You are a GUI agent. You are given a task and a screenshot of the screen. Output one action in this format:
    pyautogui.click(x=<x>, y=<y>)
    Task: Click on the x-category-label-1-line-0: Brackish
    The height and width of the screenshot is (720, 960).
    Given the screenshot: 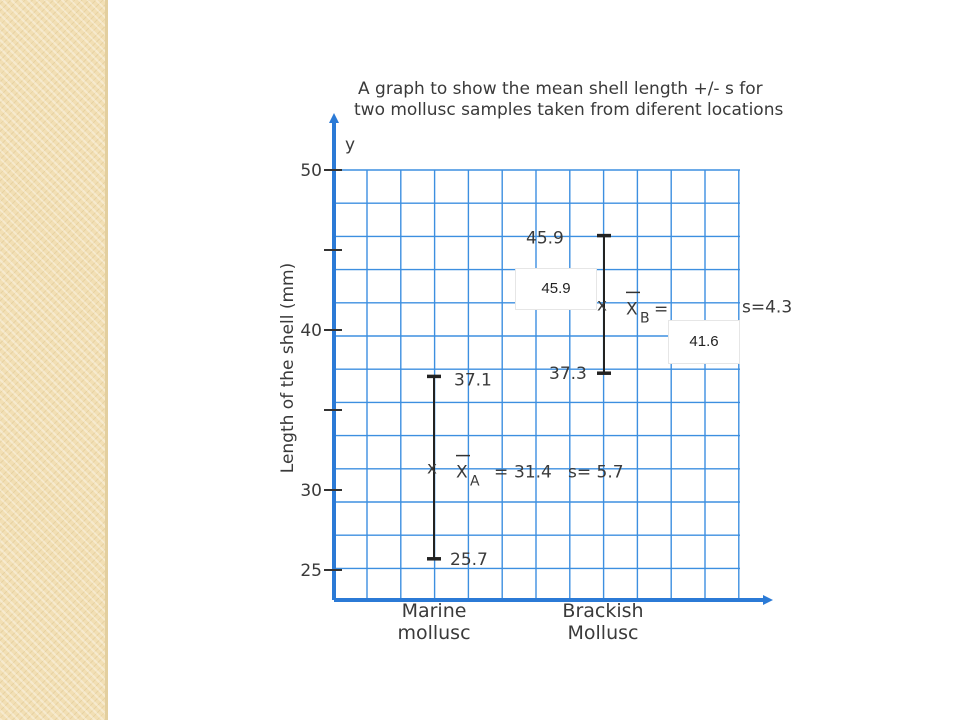 What is the action you would take?
    pyautogui.click(x=602, y=611)
    